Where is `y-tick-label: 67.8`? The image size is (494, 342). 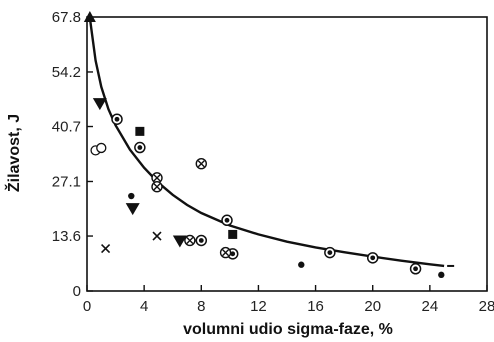 y-tick-label: 67.8 is located at coordinates (66, 17).